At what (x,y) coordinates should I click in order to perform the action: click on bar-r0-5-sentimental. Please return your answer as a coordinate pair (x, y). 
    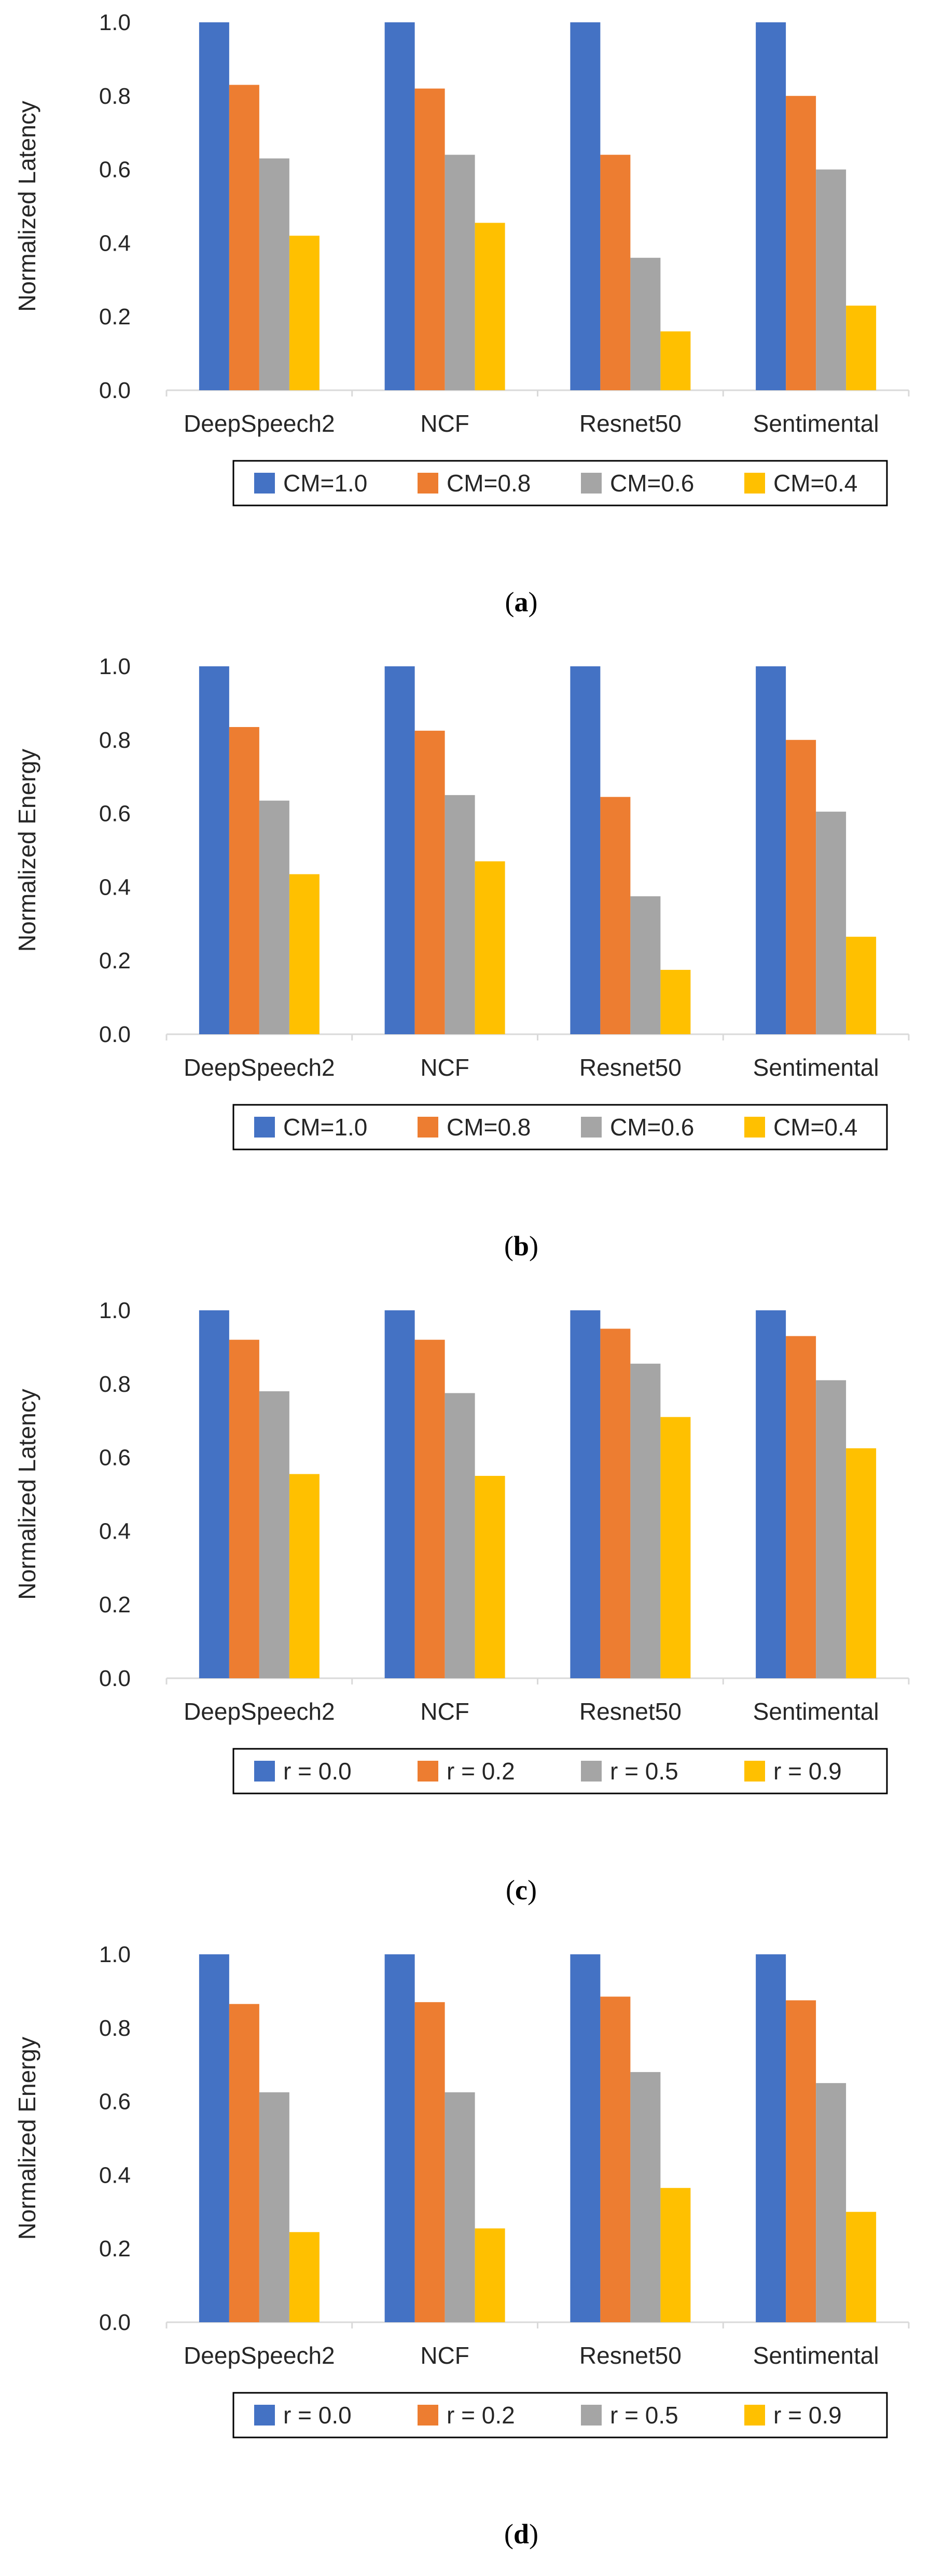
    Looking at the image, I should click on (831, 2202).